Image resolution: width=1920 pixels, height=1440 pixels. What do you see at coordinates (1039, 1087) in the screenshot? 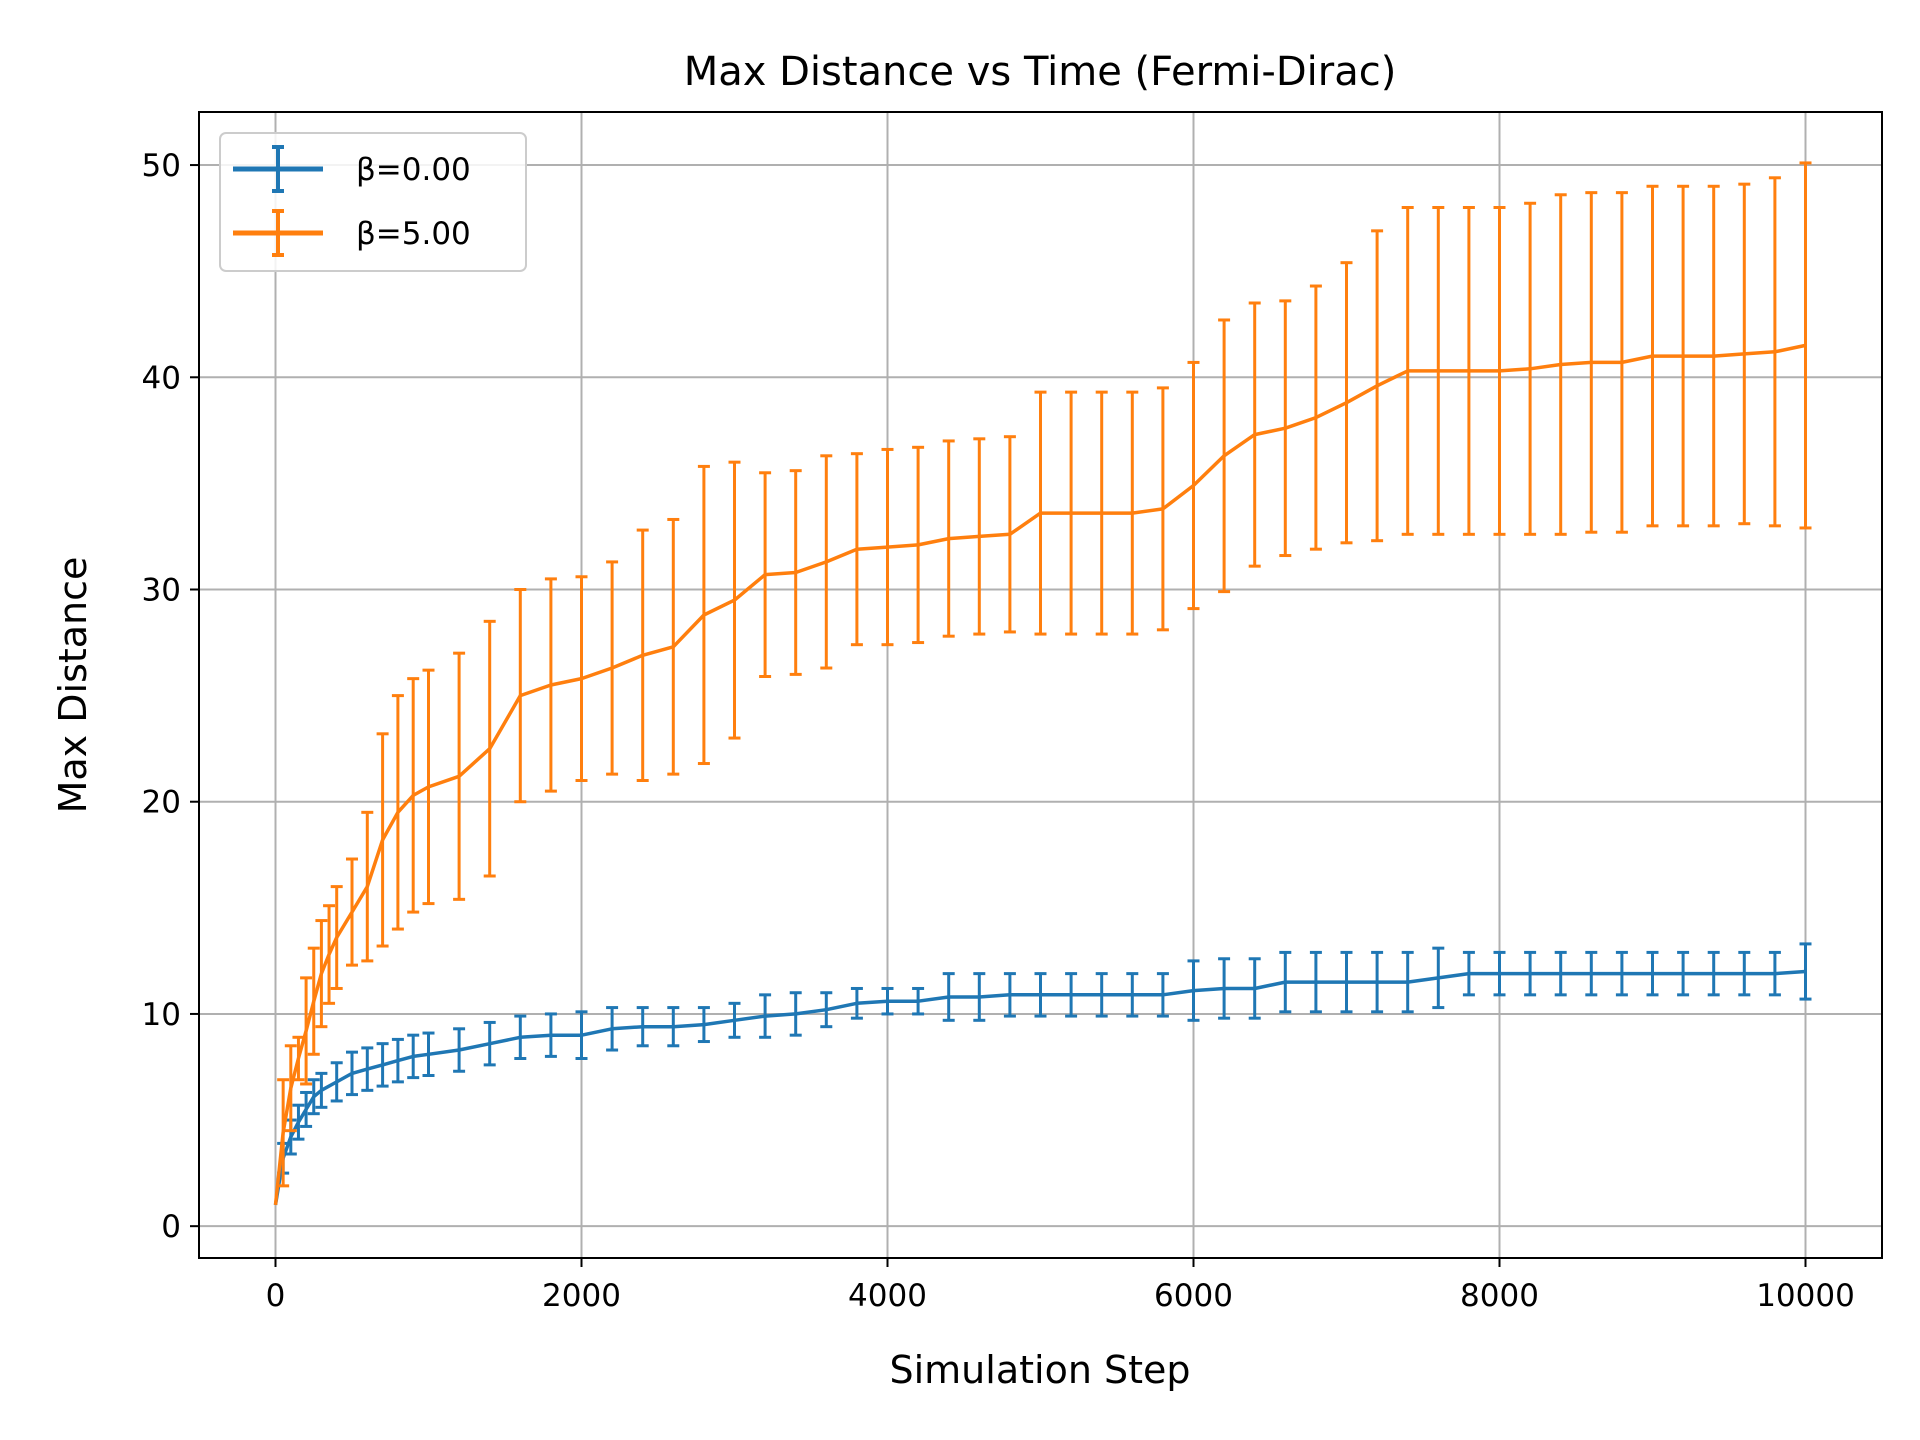
I see `series-line` at bounding box center [1039, 1087].